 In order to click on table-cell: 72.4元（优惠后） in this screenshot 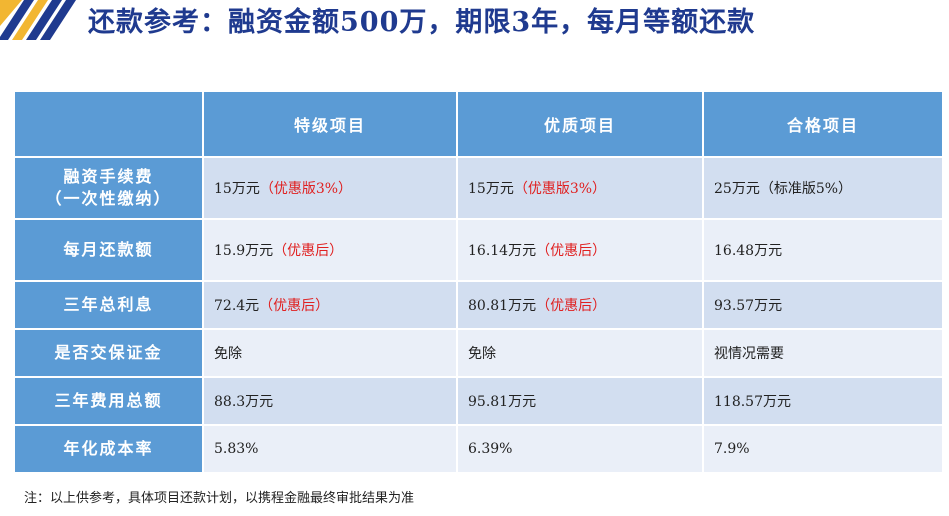, I will do `click(330, 305)`.